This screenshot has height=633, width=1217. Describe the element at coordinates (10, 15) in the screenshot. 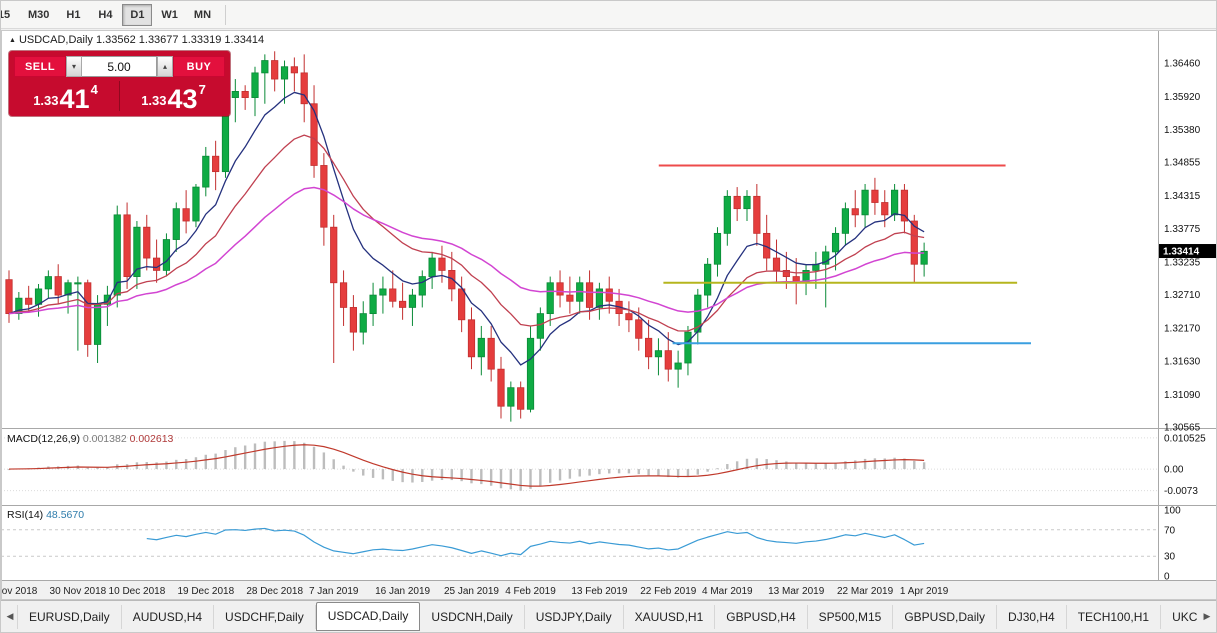

I see `timeframe-button-15: 15` at that location.